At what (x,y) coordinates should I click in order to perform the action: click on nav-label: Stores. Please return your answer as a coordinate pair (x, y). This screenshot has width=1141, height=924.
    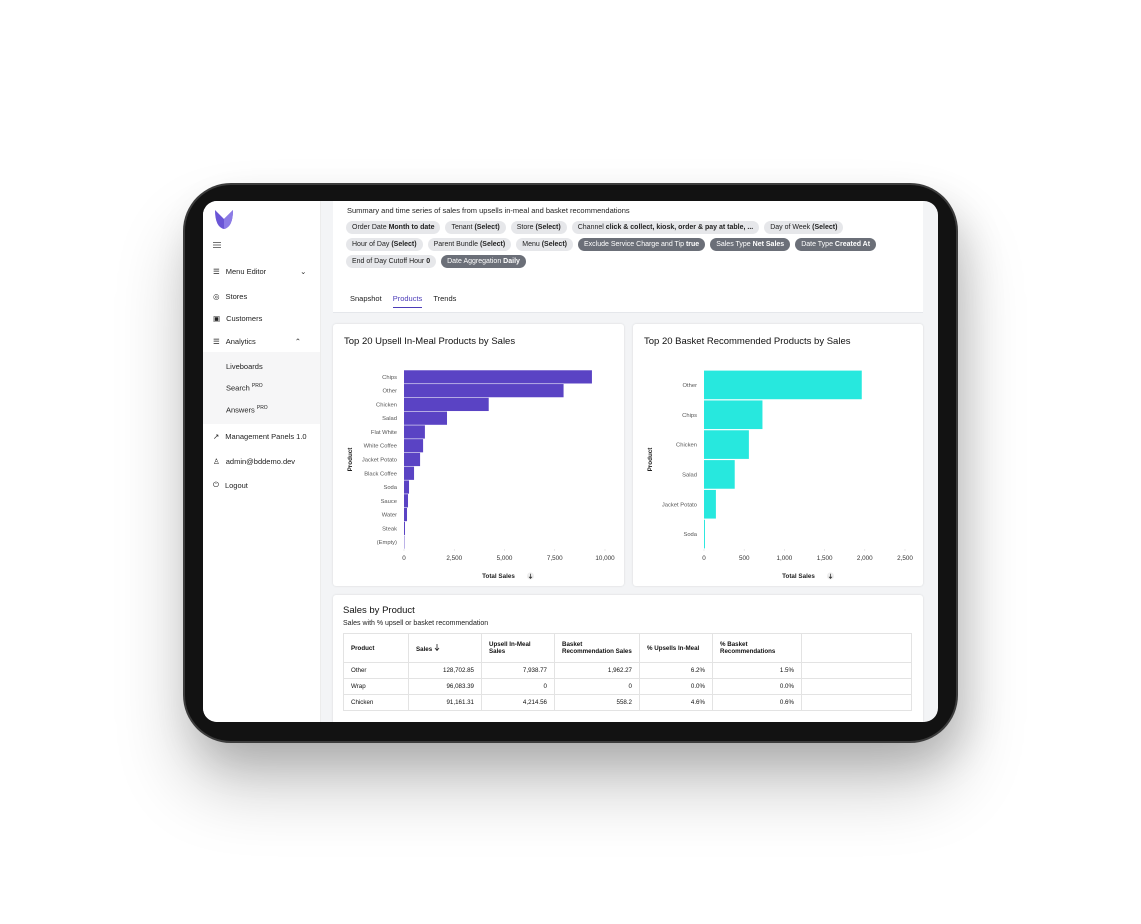
    Looking at the image, I should click on (236, 296).